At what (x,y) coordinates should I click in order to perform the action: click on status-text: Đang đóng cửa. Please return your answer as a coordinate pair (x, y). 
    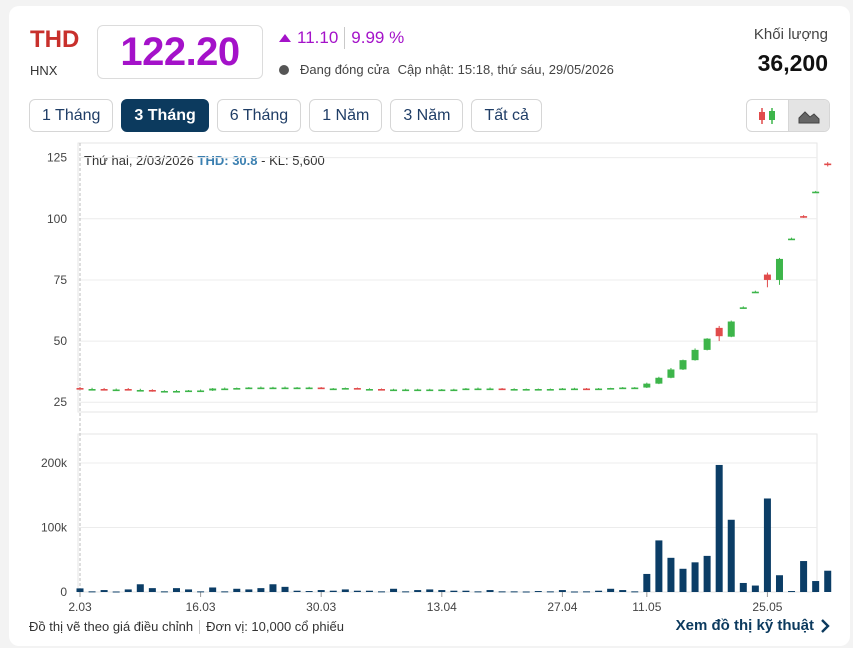
    Looking at the image, I should click on (345, 69).